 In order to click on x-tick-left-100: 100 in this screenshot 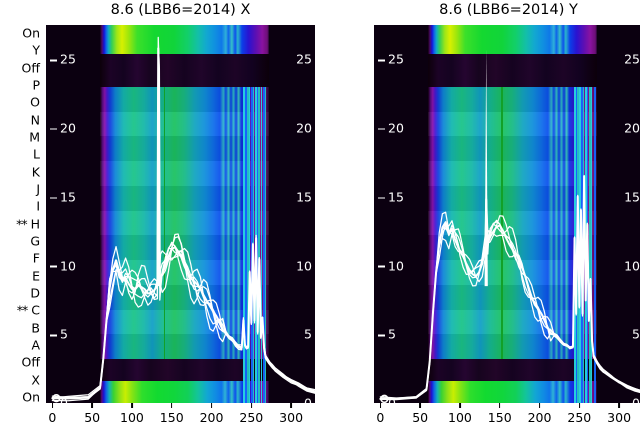, I will do `click(132, 414)`.